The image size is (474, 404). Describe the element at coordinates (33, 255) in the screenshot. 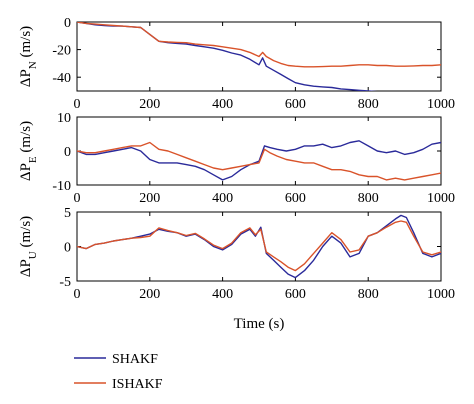

I see `y-axis-label-subscript: U` at that location.